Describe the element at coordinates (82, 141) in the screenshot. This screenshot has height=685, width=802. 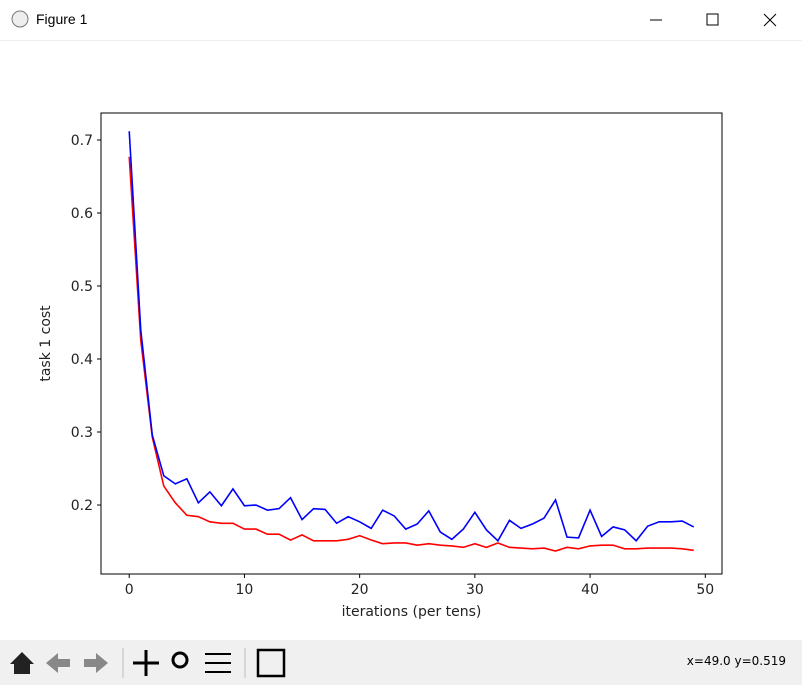
I see `y-tick-label: 0.7` at that location.